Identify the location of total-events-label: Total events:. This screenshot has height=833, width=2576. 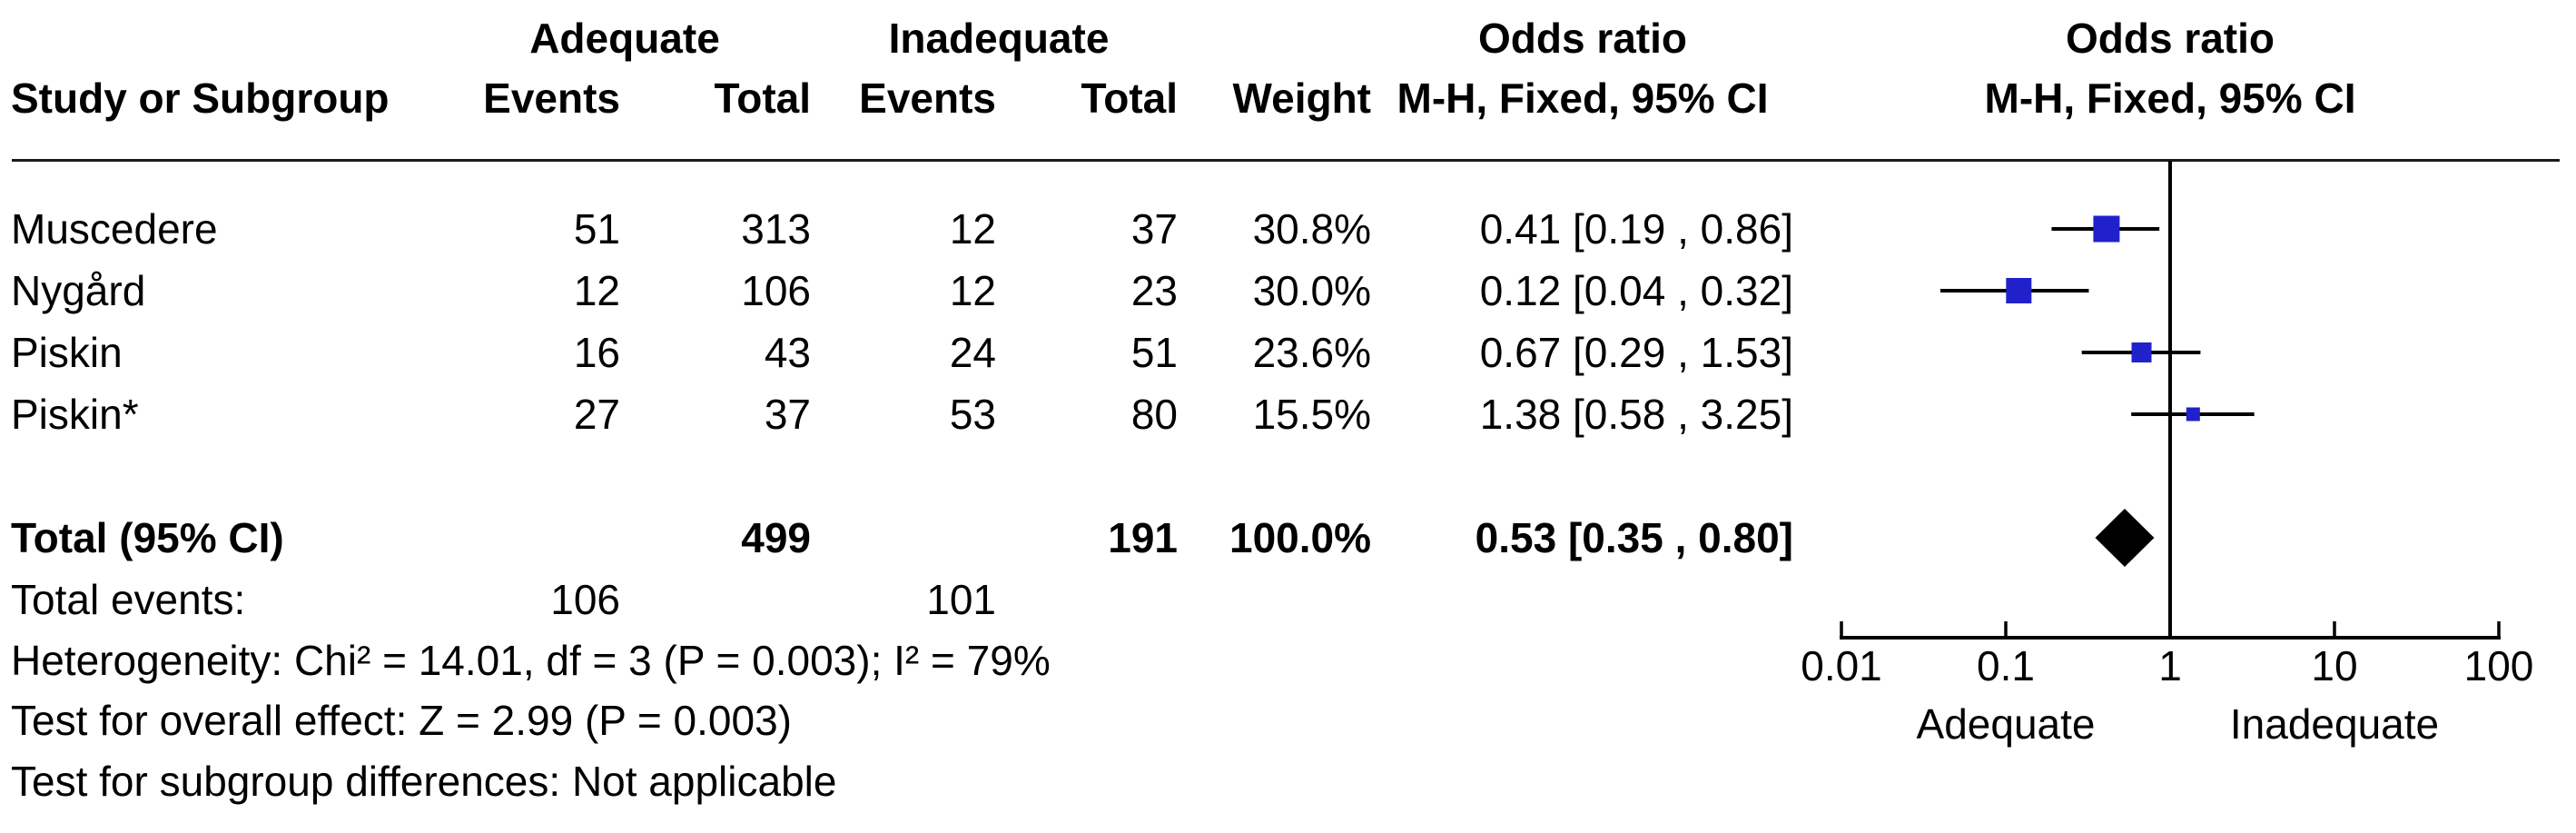
(128, 599).